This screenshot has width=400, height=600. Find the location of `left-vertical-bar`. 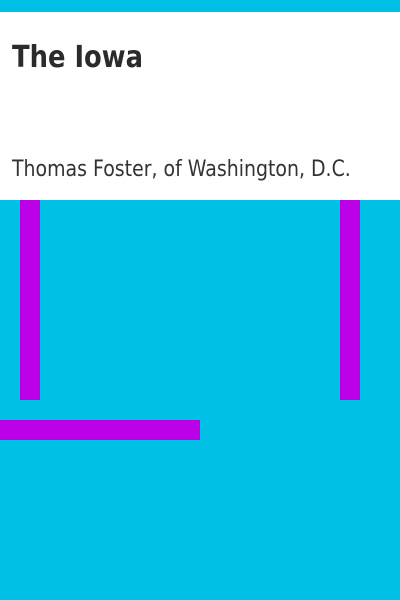

left-vertical-bar is located at coordinates (30, 300).